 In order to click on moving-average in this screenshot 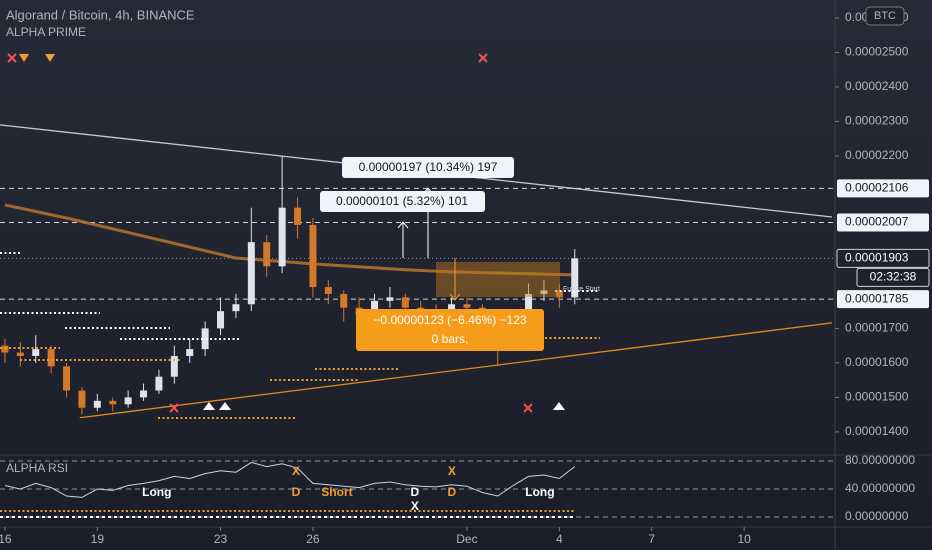, I will do `click(289, 240)`.